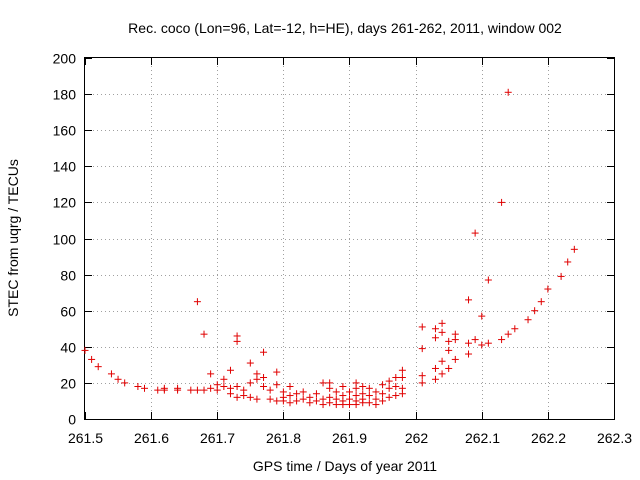  What do you see at coordinates (13, 238) in the screenshot?
I see `y-axis-label: STEC from uqrg / TECUs` at bounding box center [13, 238].